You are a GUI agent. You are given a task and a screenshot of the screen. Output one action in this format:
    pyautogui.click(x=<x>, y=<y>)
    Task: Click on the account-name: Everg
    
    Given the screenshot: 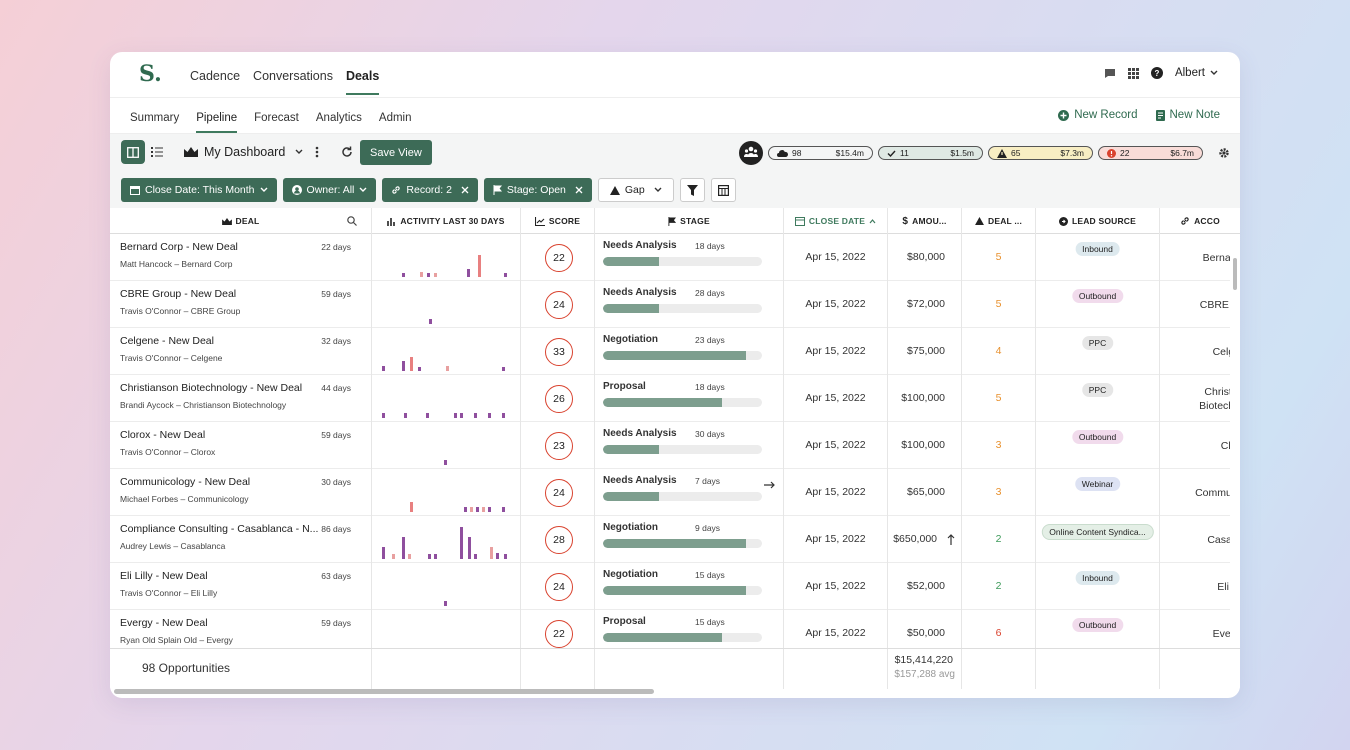 What is the action you would take?
    pyautogui.click(x=1221, y=634)
    